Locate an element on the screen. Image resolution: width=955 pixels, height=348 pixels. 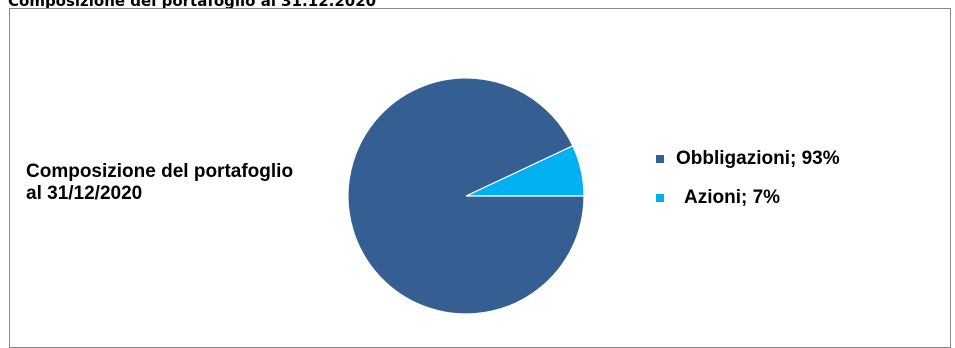
legend: Obbligazioni; 93% Azioni; 7% is located at coordinates (748, 185).